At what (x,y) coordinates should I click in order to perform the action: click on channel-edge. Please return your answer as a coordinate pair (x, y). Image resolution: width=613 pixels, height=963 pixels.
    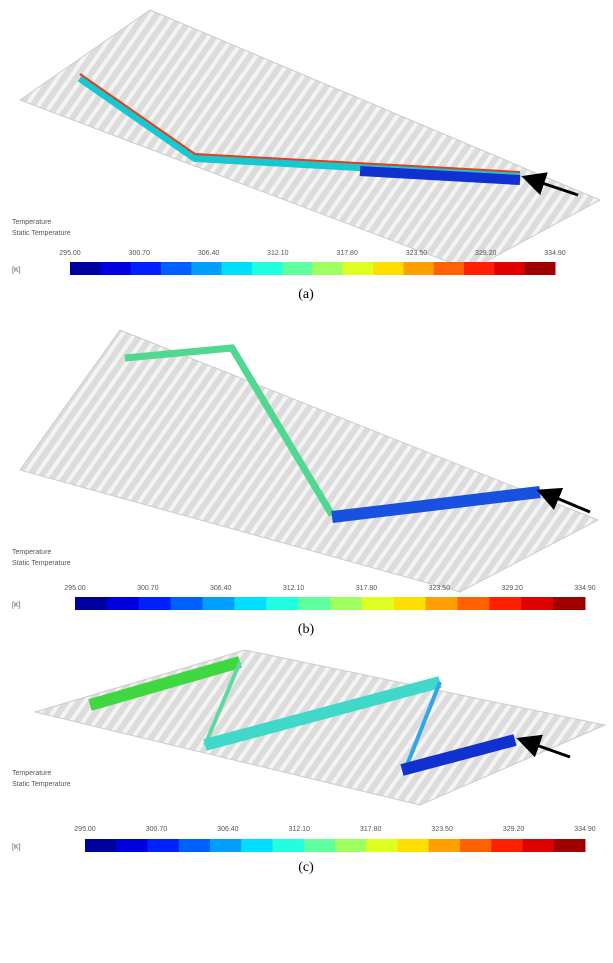
    Looking at the image, I should click on (300, 123).